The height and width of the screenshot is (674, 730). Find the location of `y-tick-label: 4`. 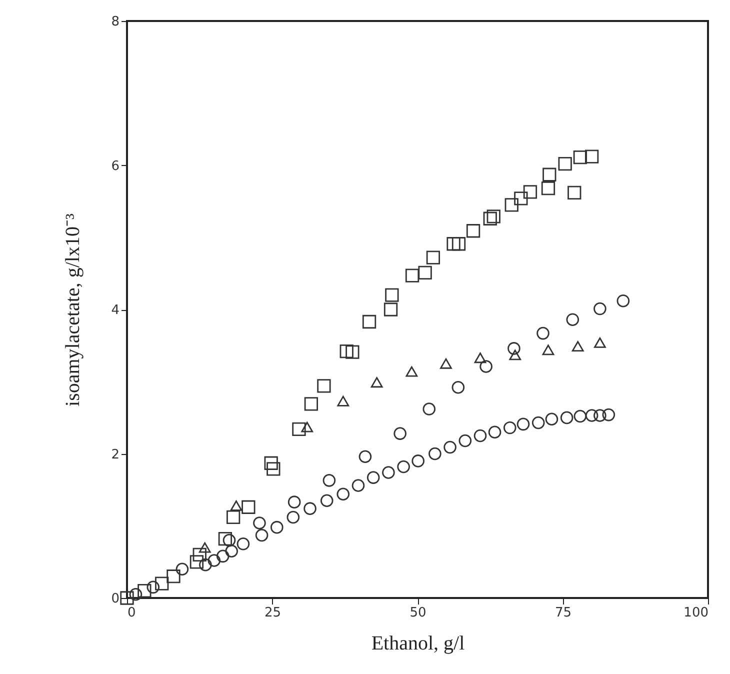

y-tick-label: 4 is located at coordinates (115, 310).